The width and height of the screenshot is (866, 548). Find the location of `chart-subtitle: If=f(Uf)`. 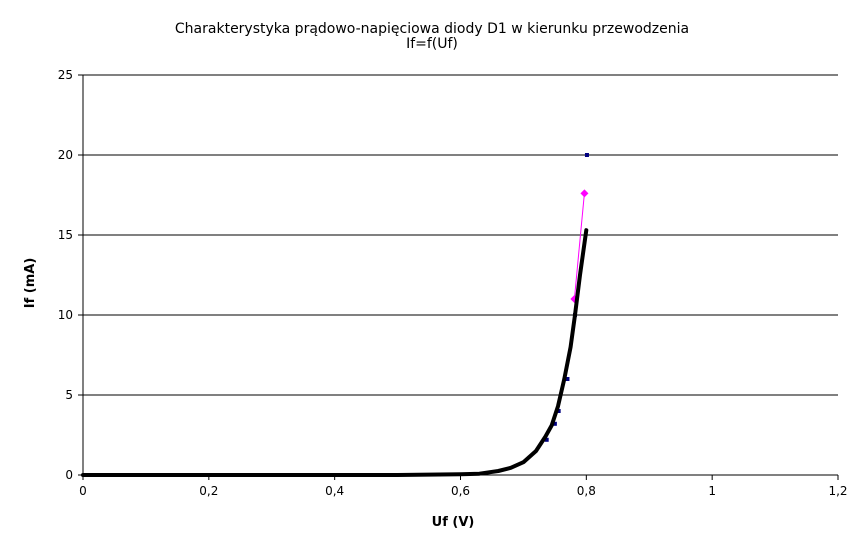

chart-subtitle: If=f(Uf) is located at coordinates (432, 44).